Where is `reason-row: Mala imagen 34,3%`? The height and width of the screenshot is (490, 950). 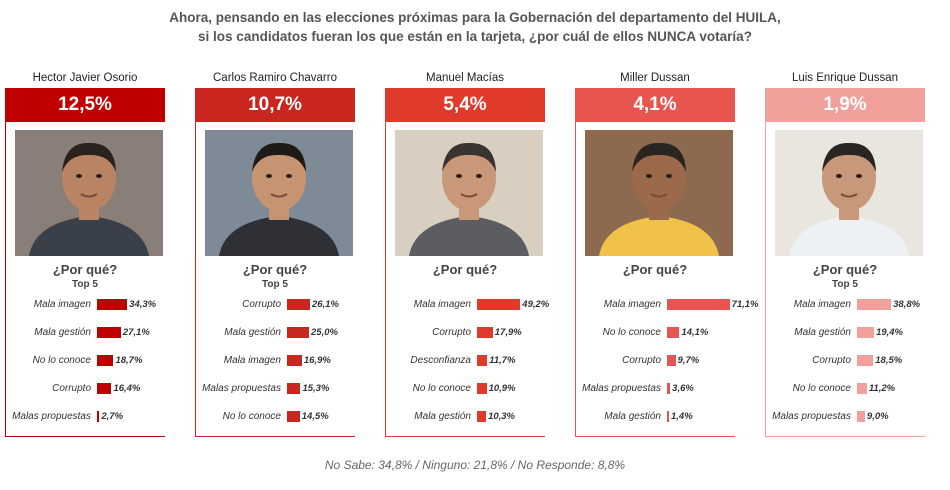
reason-row: Mala imagen 34,3% is located at coordinates (95, 305).